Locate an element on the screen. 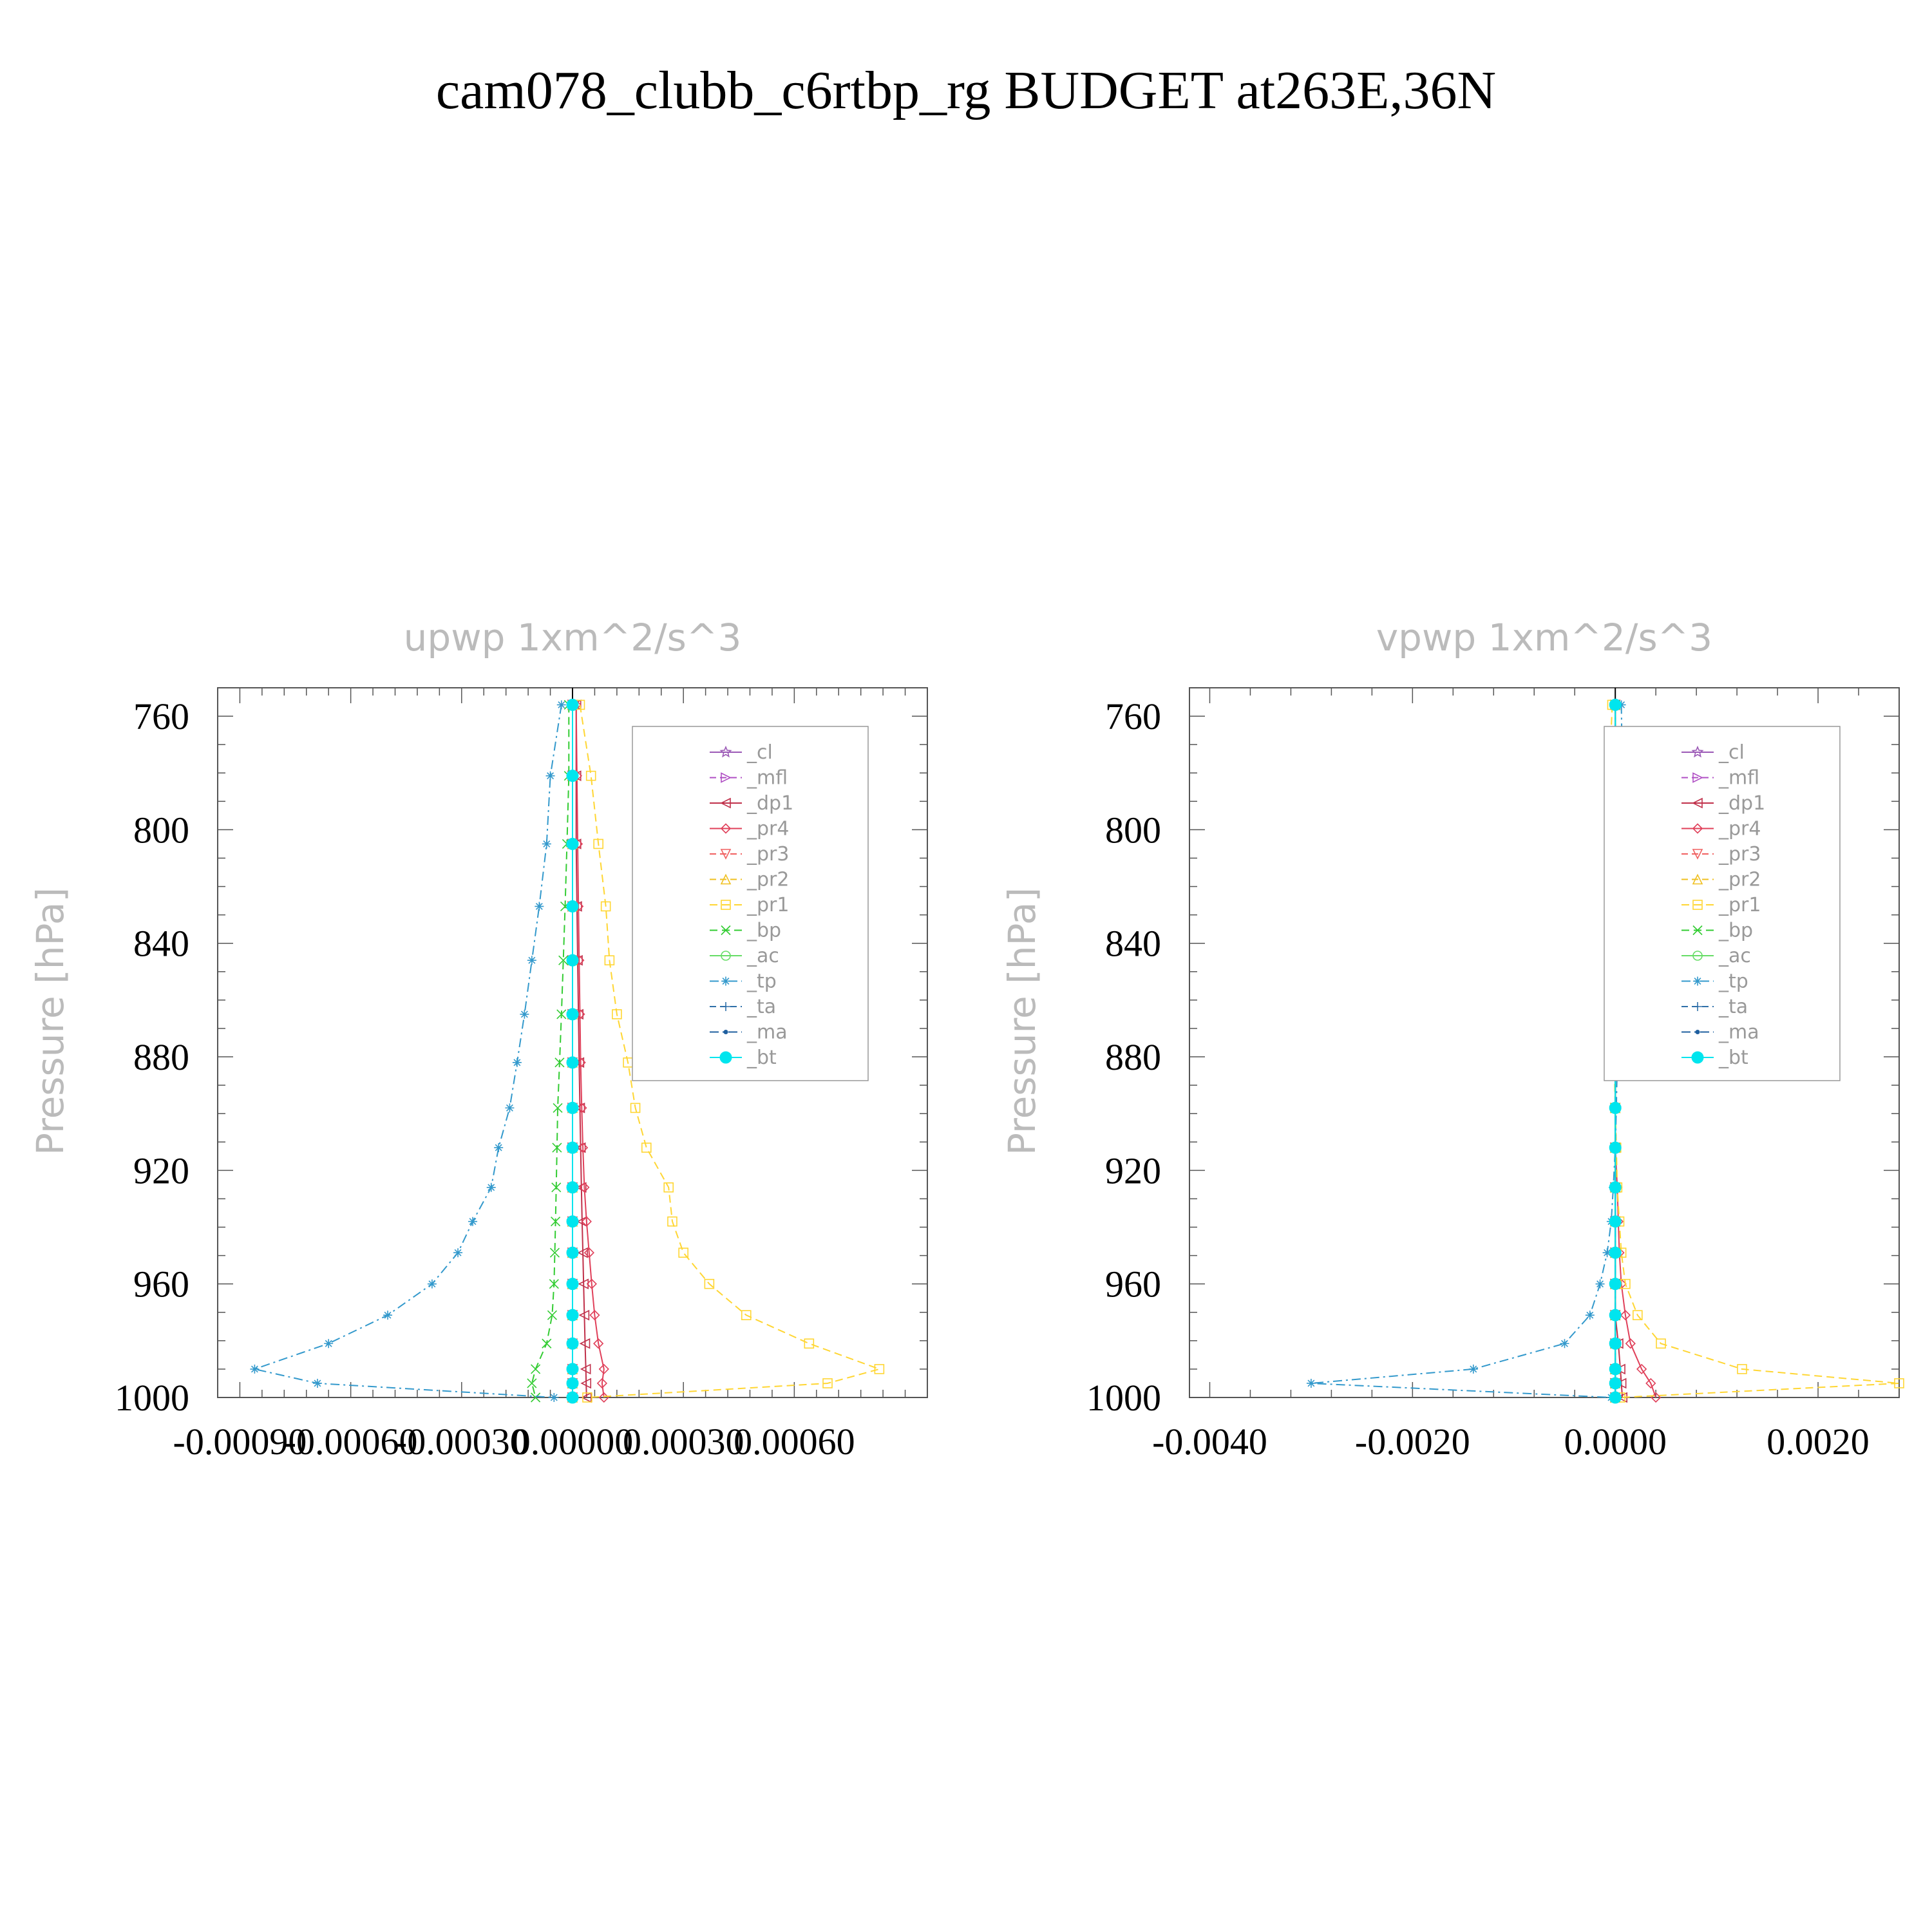 The width and height of the screenshot is (1932, 1932). legend-label: _bt is located at coordinates (1733, 1058).